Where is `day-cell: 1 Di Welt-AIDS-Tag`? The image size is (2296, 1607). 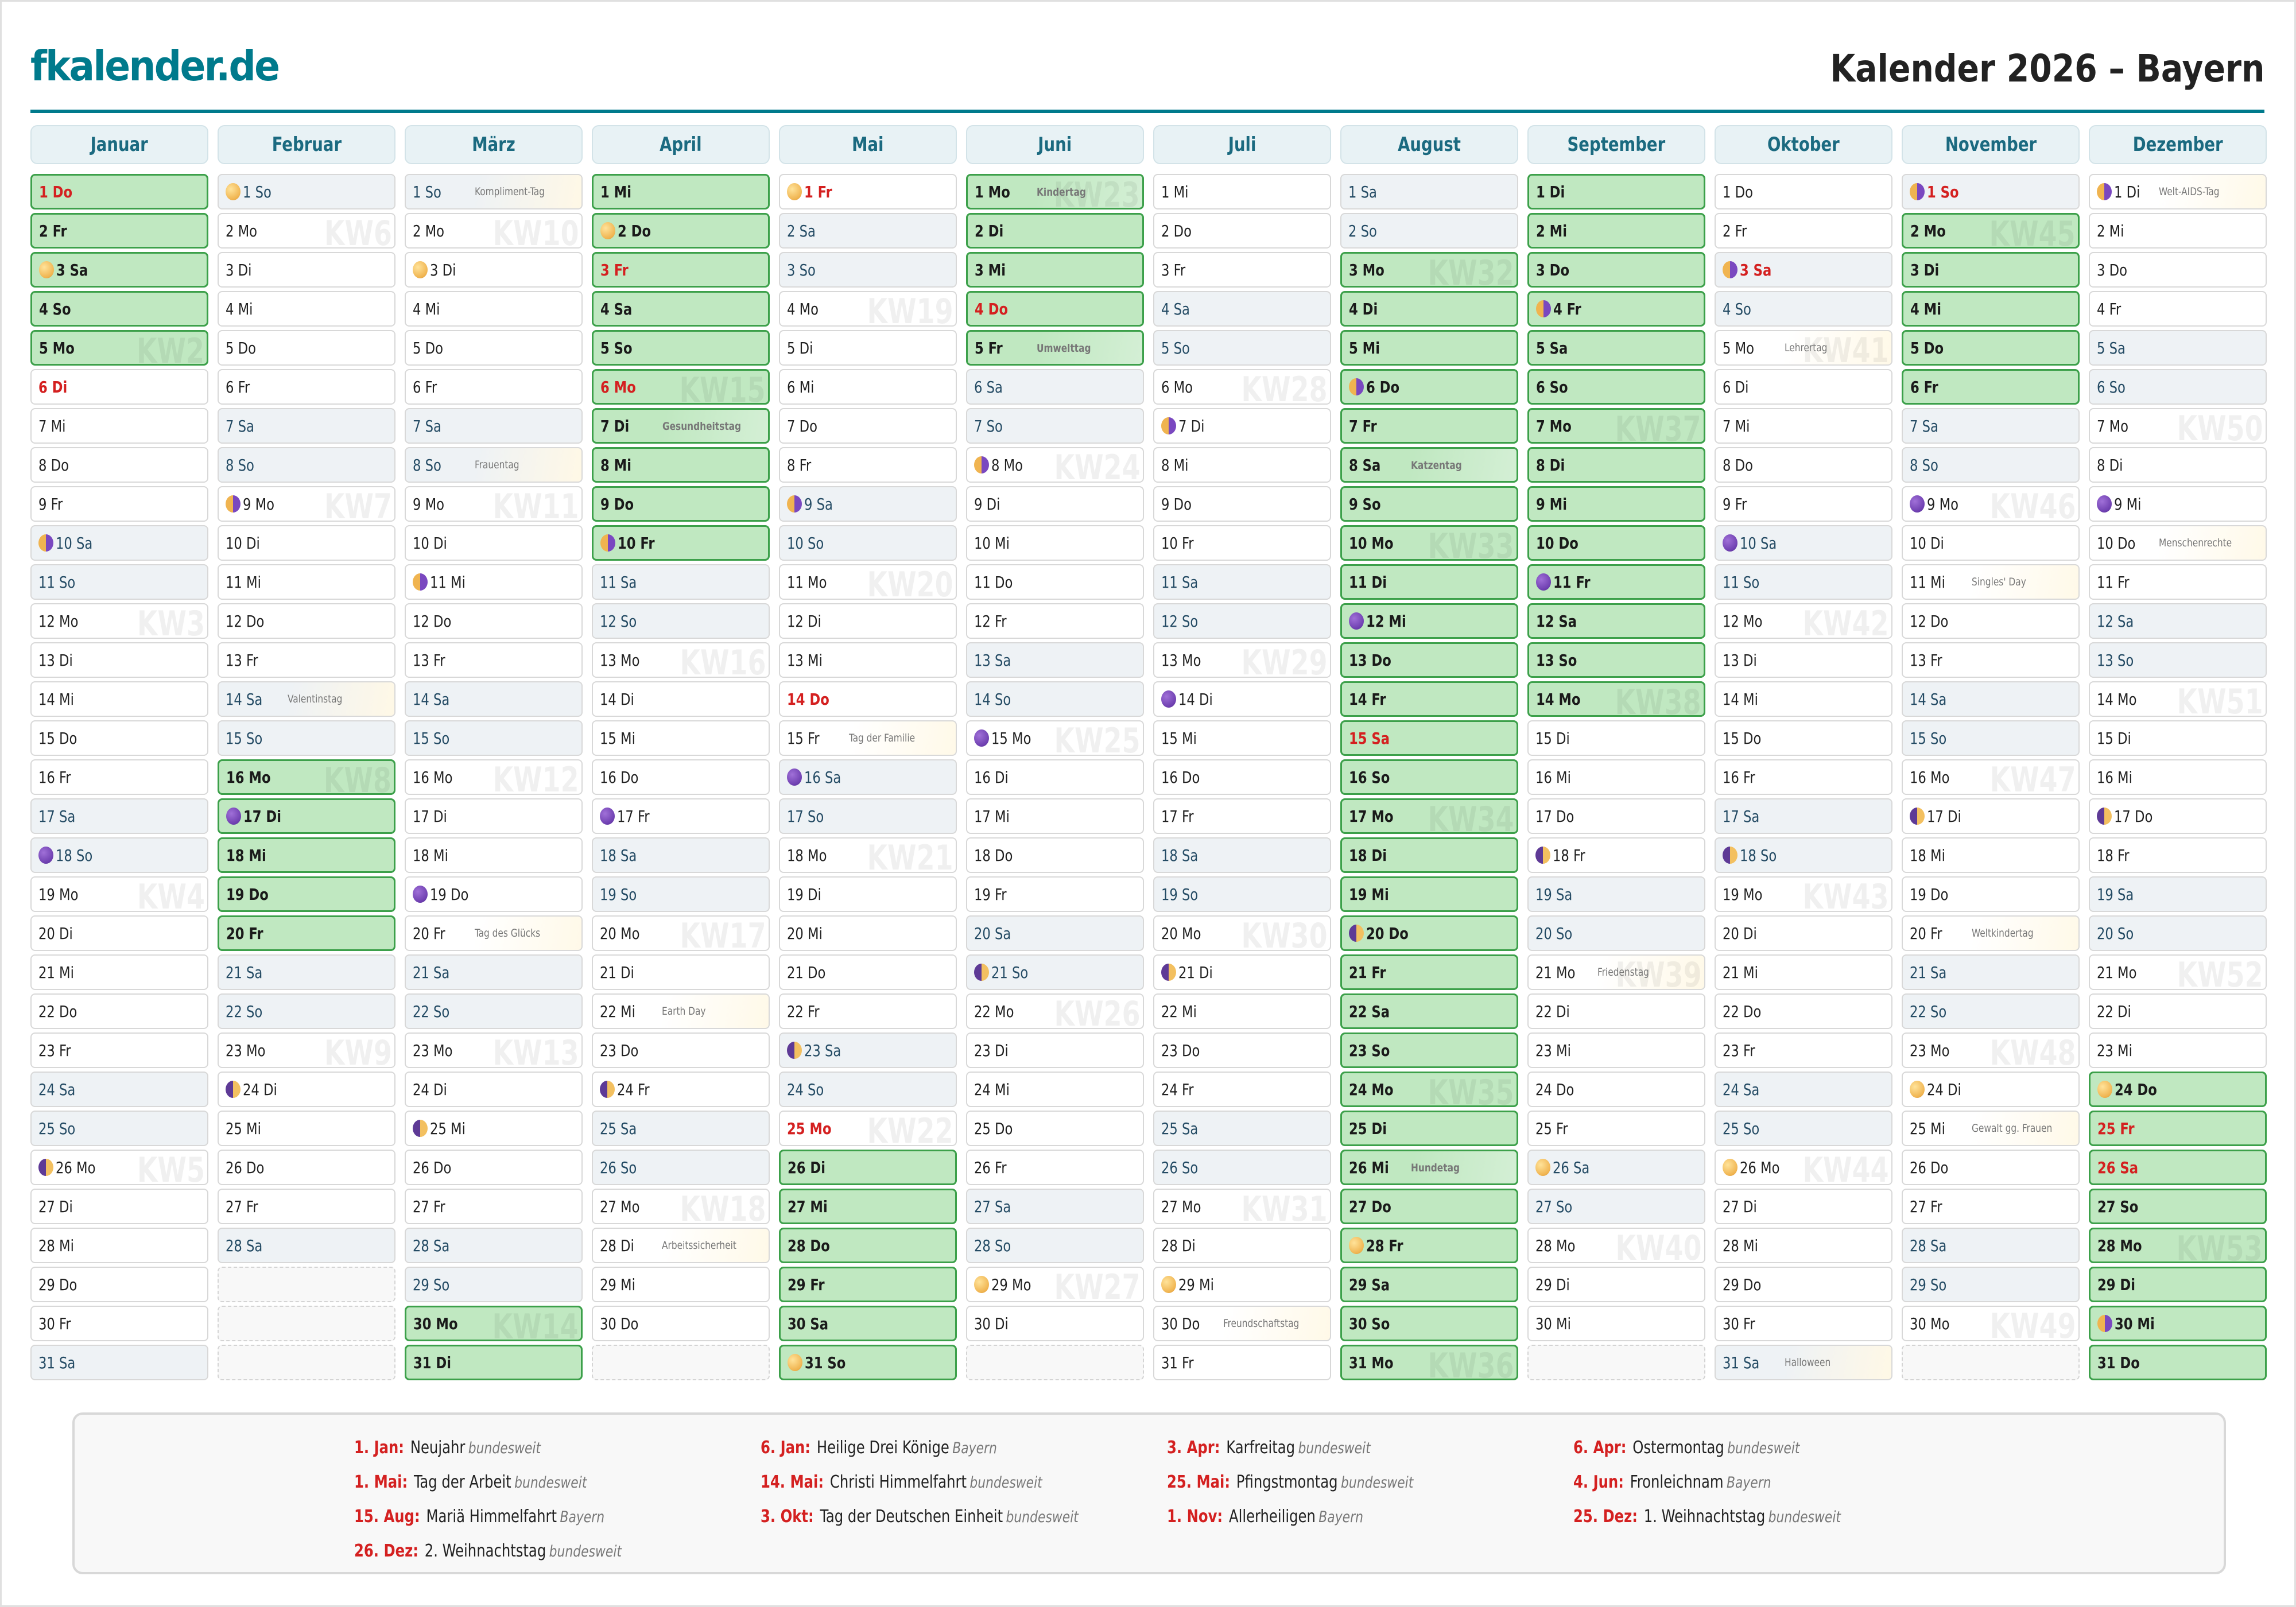 day-cell: 1 Di Welt-AIDS-Tag is located at coordinates (2178, 191).